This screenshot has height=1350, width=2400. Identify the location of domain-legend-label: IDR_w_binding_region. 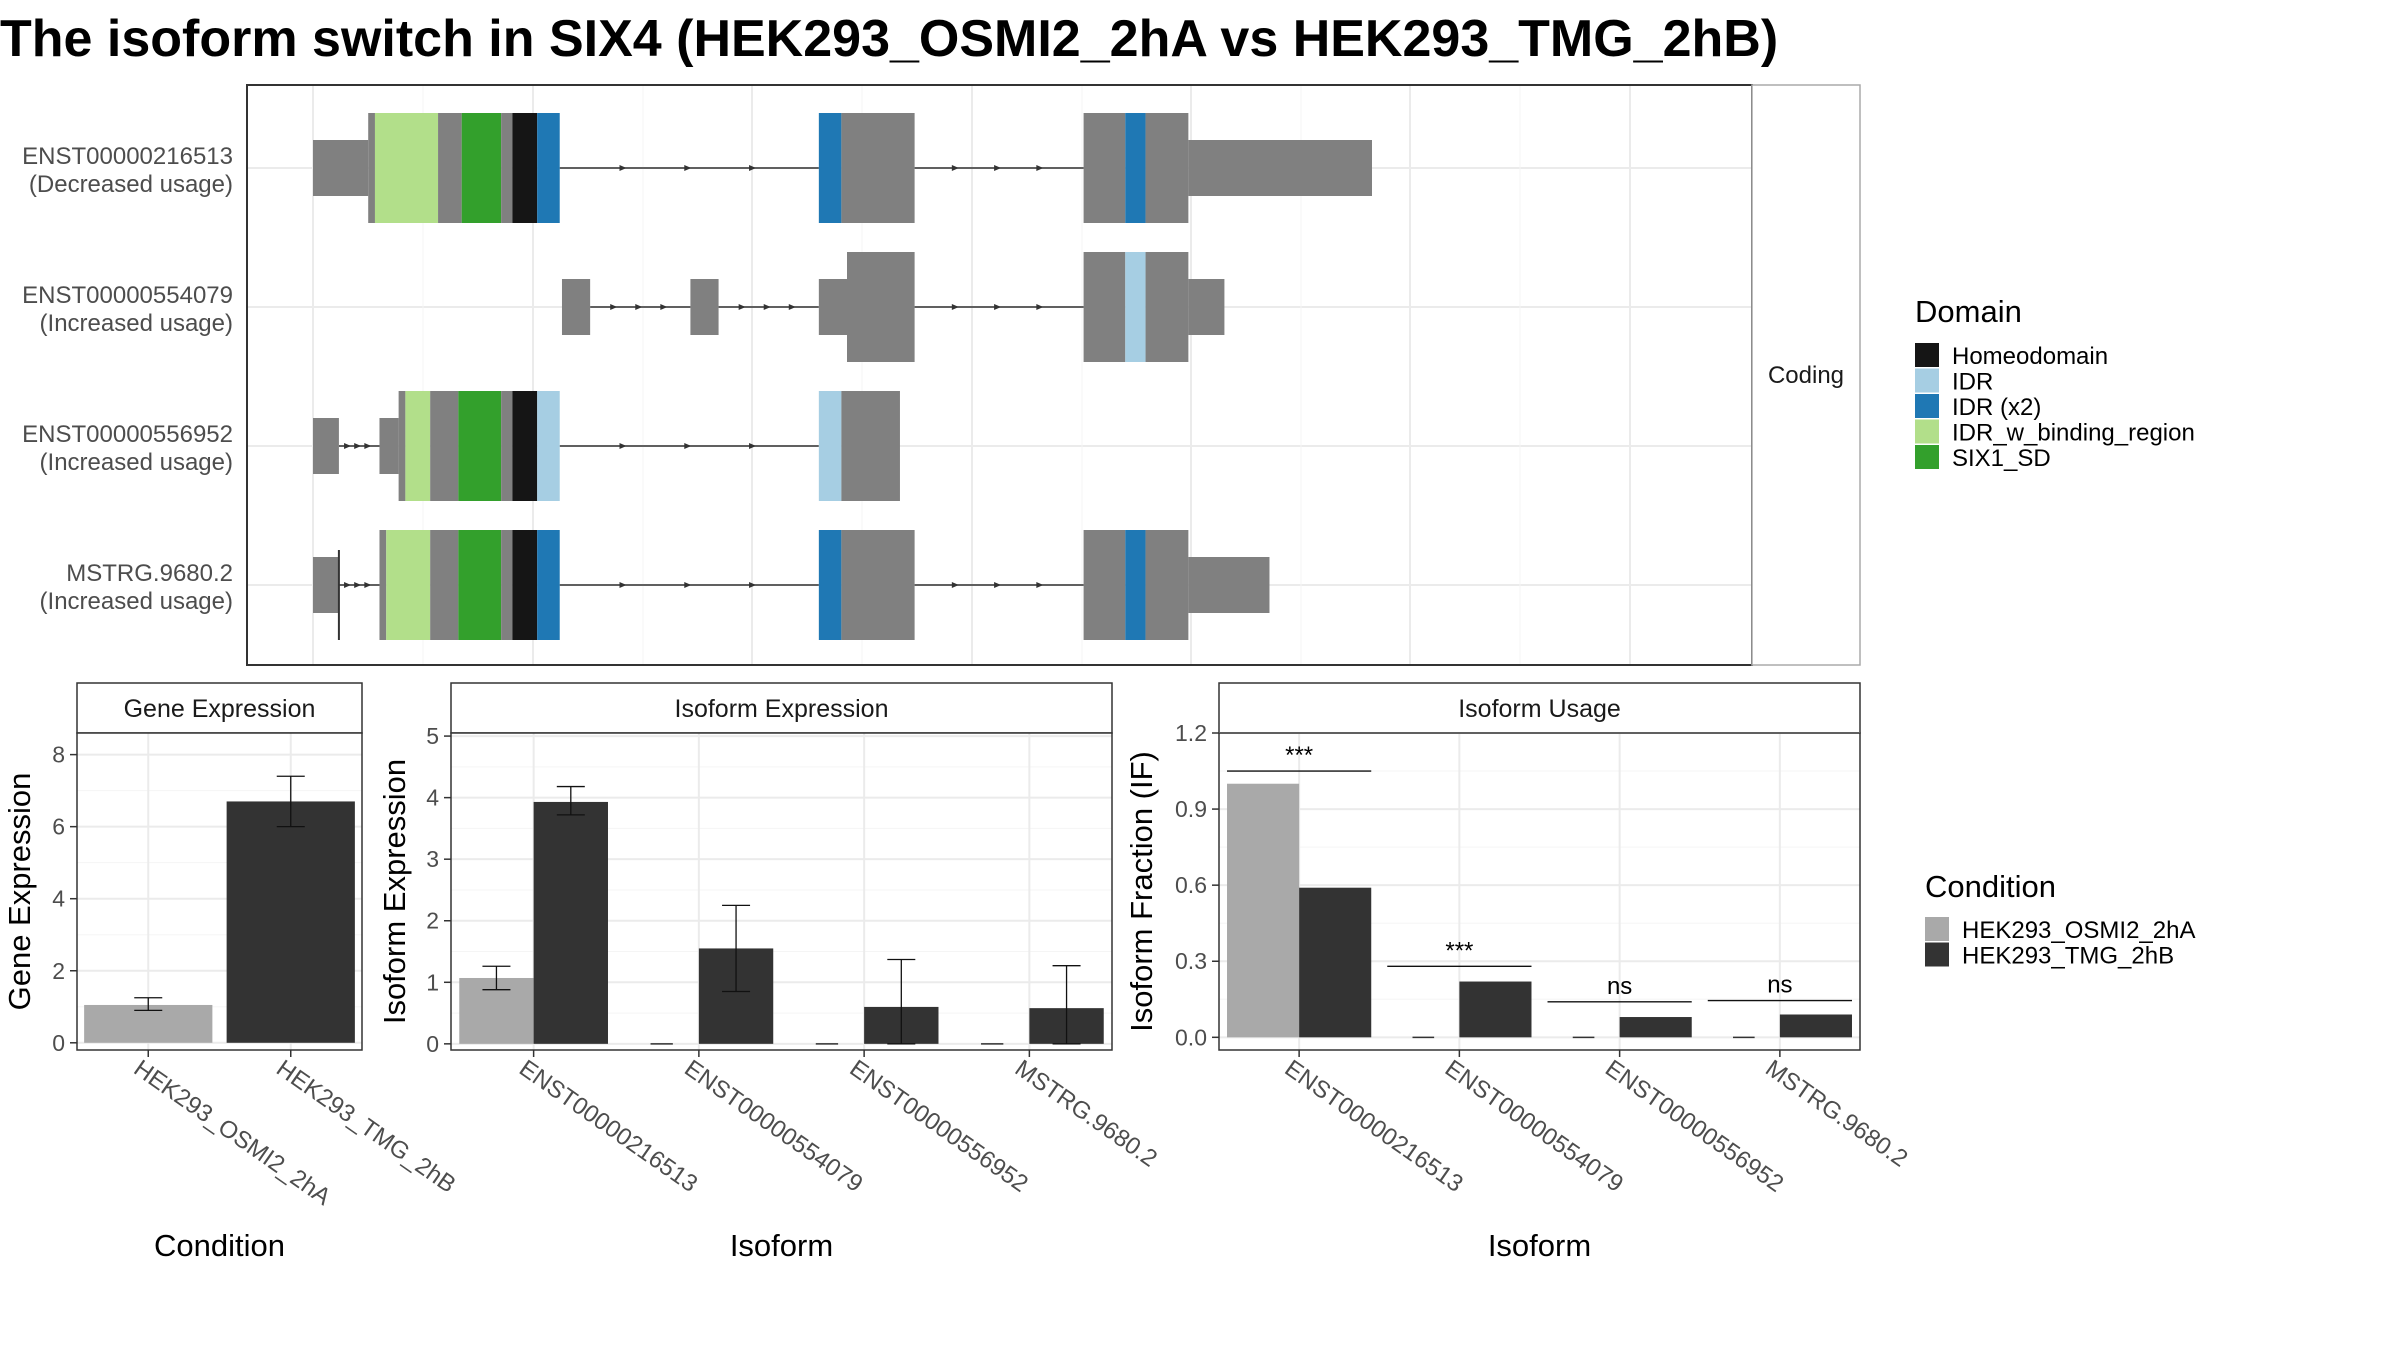
(2073, 433).